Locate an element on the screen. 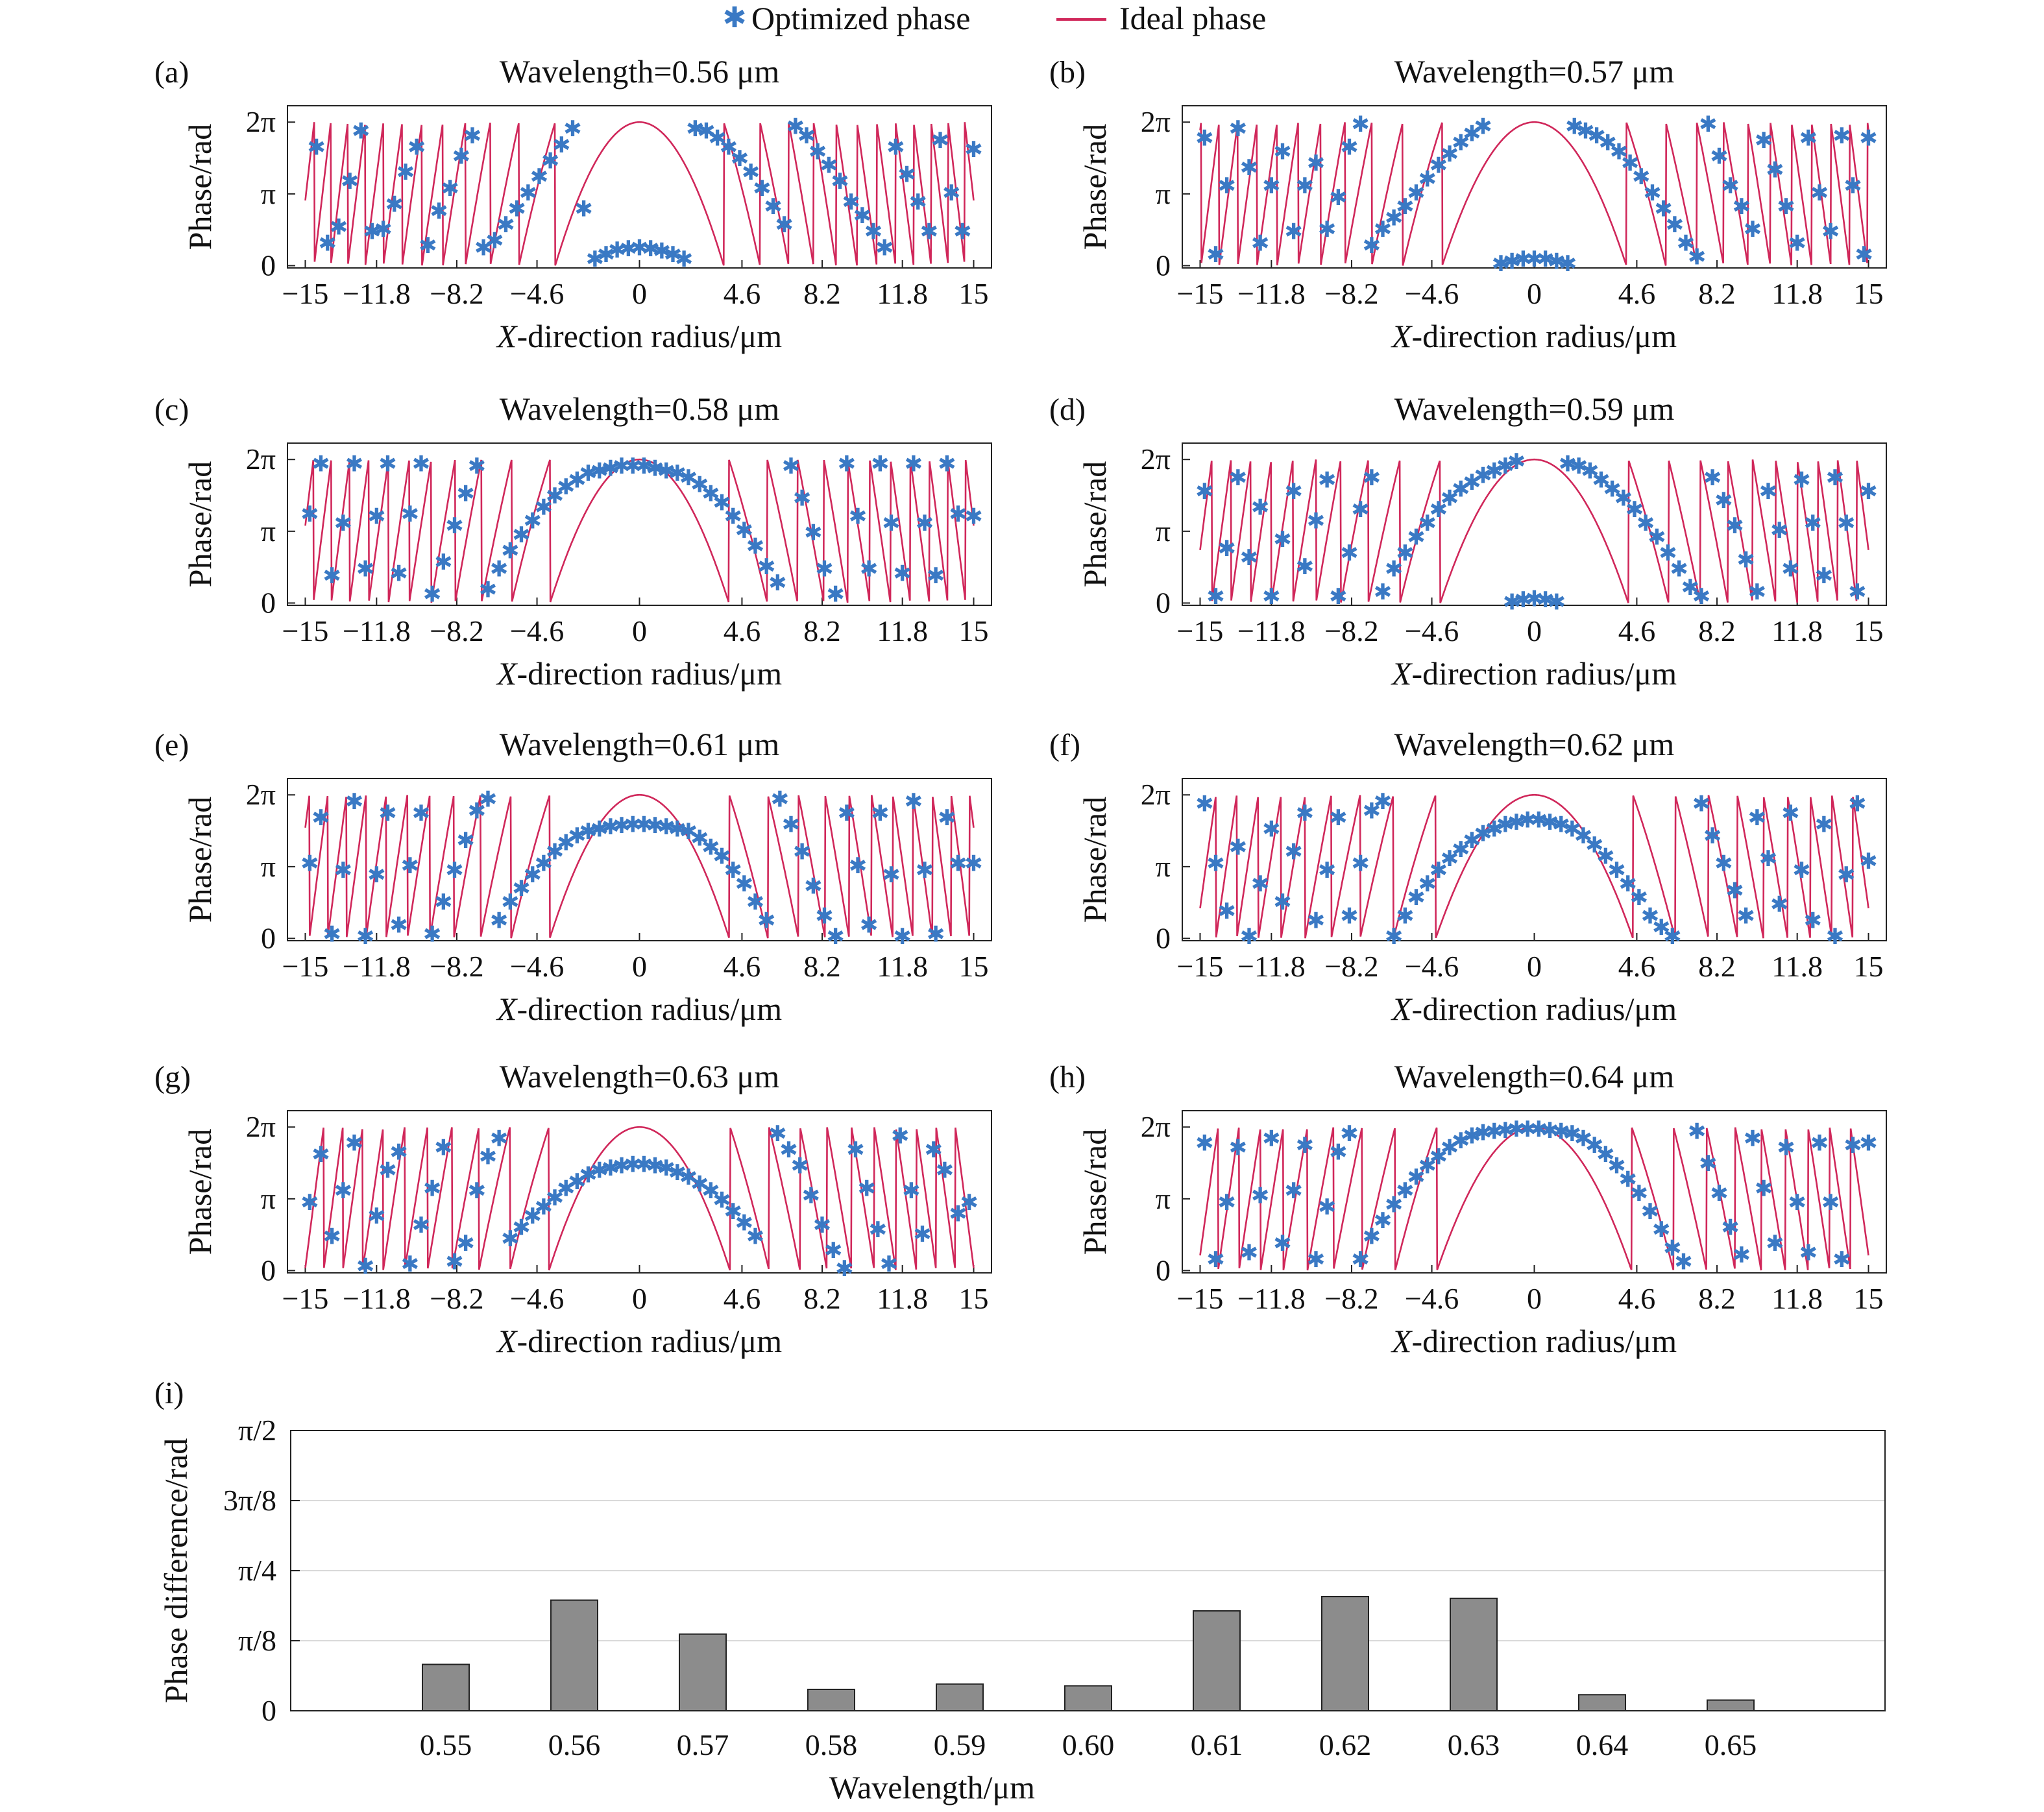  x-tick-label: 0.61 is located at coordinates (1217, 1744).